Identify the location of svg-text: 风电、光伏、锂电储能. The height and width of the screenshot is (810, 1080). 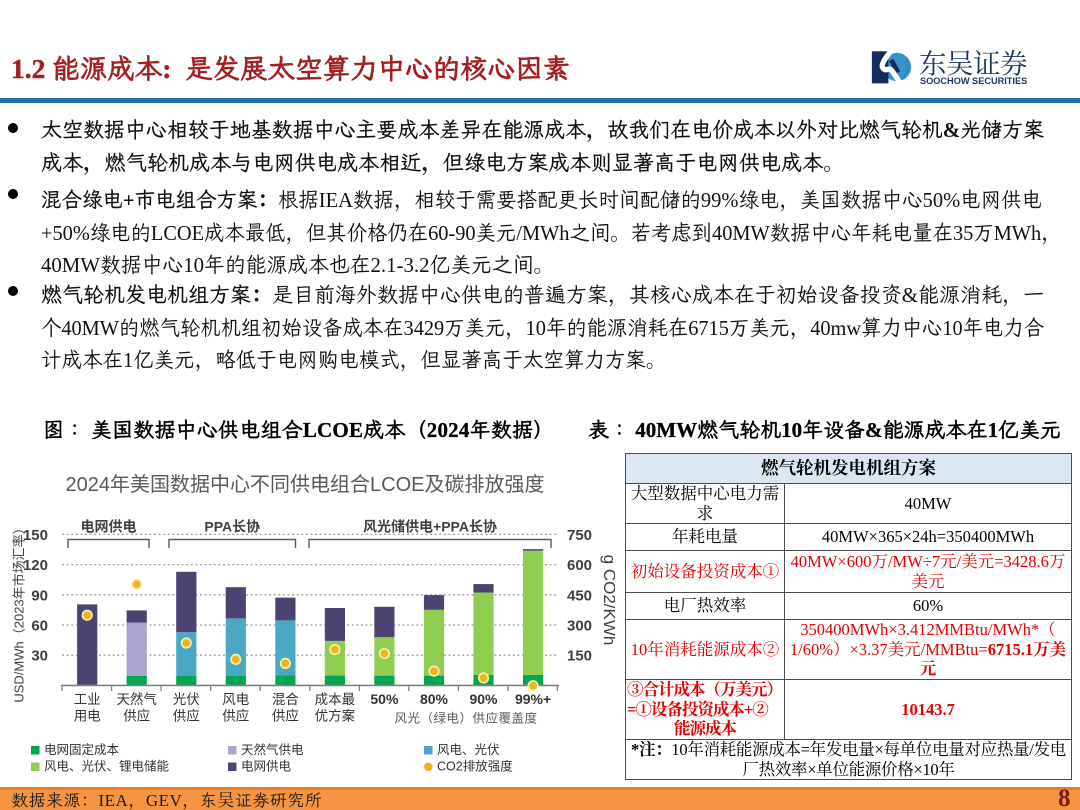
(107, 766).